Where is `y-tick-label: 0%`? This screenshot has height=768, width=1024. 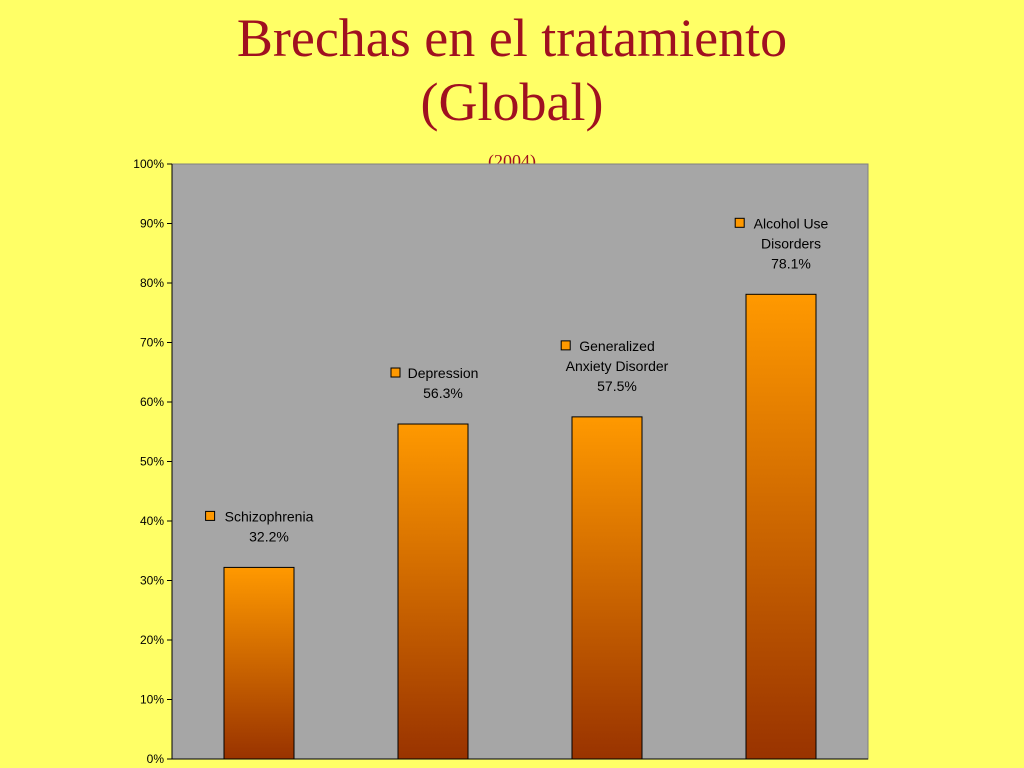
y-tick-label: 0% is located at coordinates (156, 759).